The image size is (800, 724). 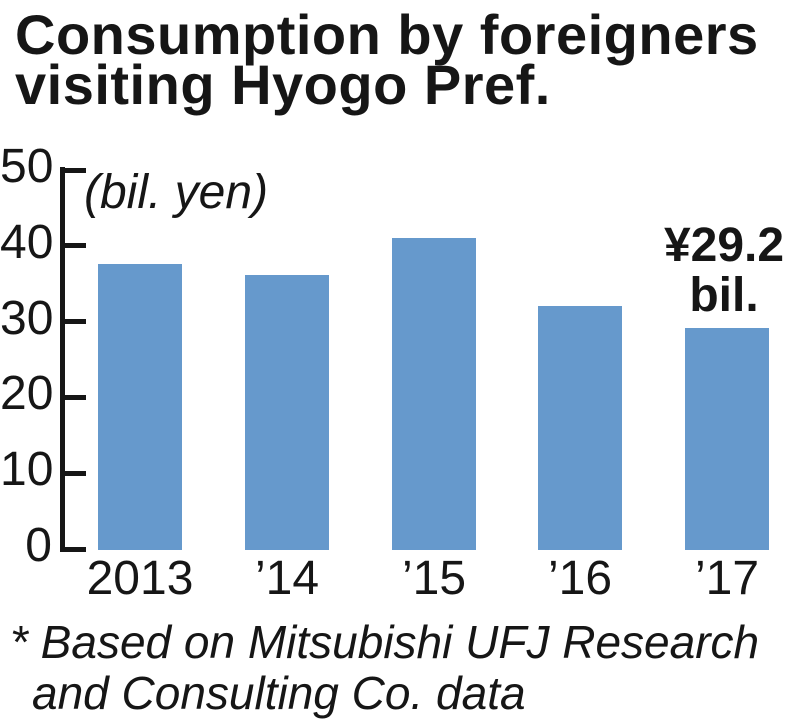 What do you see at coordinates (385, 642) in the screenshot?
I see `footnote-line1: * Based on Mitsubishi UFJ Research` at bounding box center [385, 642].